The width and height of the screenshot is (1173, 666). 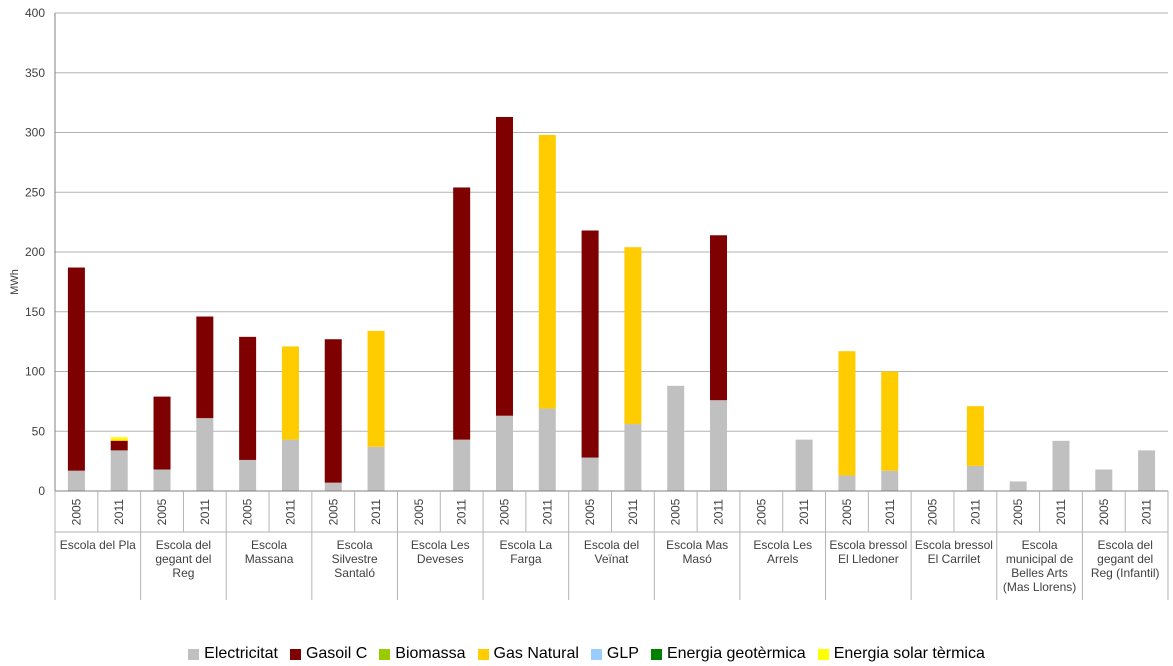 What do you see at coordinates (622, 653) in the screenshot?
I see `legend-label: GLP` at bounding box center [622, 653].